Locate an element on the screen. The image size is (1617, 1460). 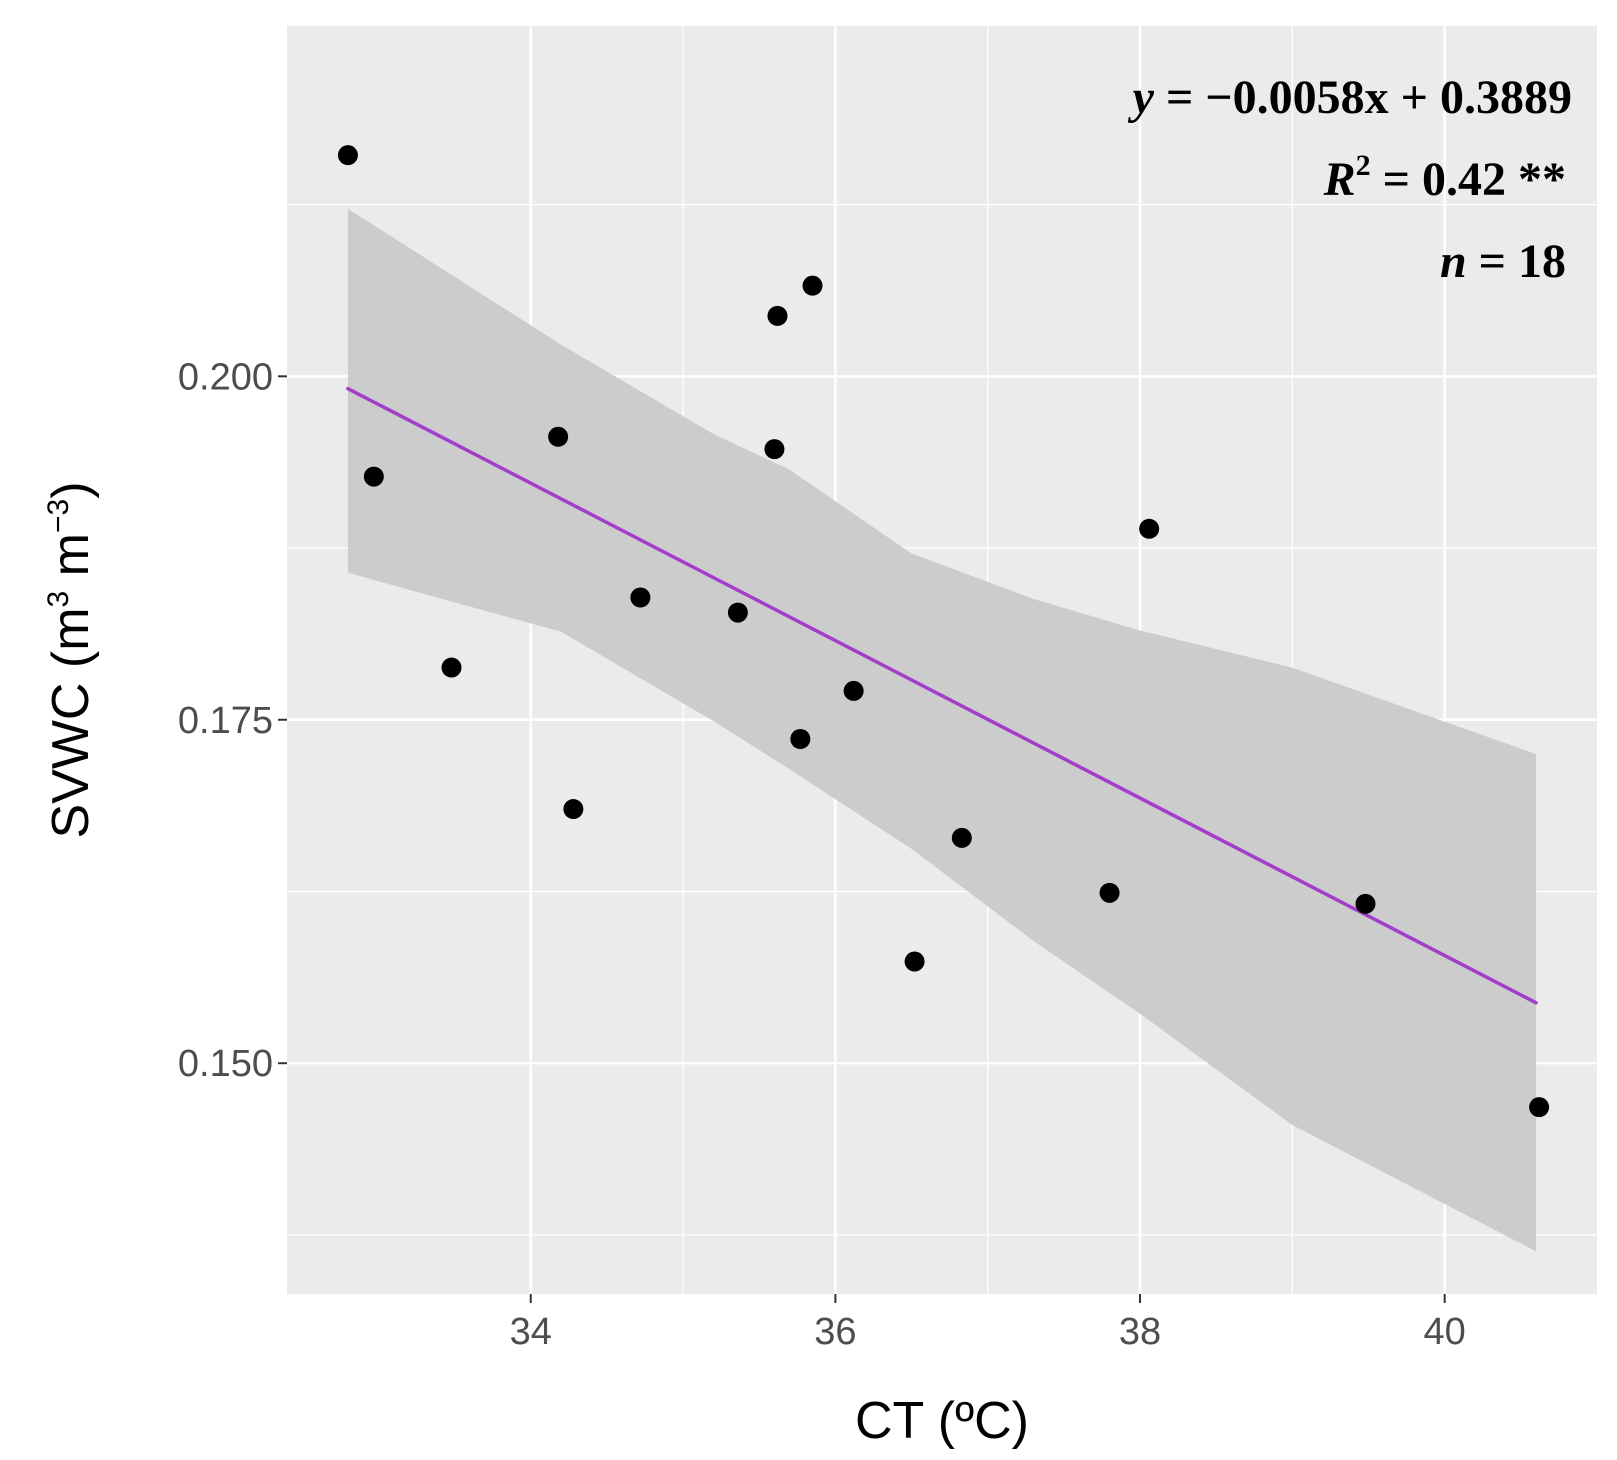
y-axis-title-mid: m is located at coordinates (71, 562).